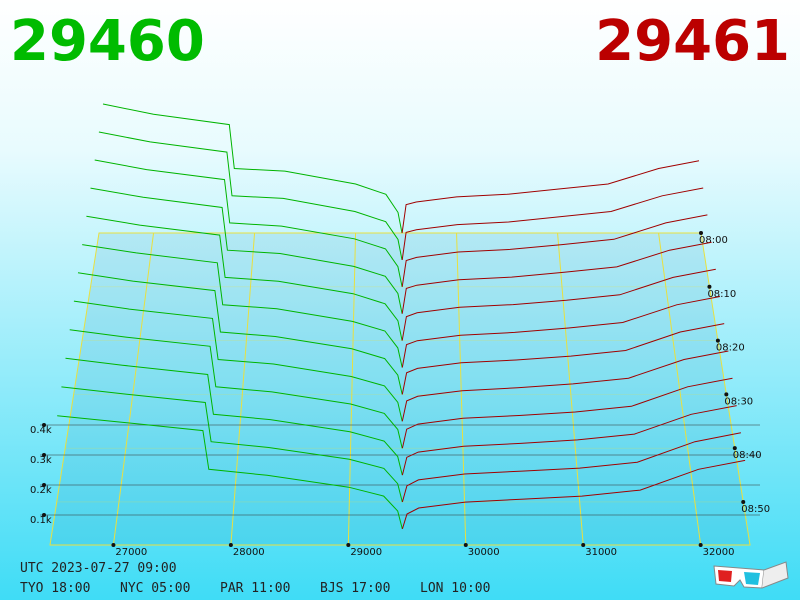 Image resolution: width=800 pixels, height=600 pixels. Describe the element at coordinates (41, 490) in the screenshot. I see `y-tick-label: 0.2k` at that location.